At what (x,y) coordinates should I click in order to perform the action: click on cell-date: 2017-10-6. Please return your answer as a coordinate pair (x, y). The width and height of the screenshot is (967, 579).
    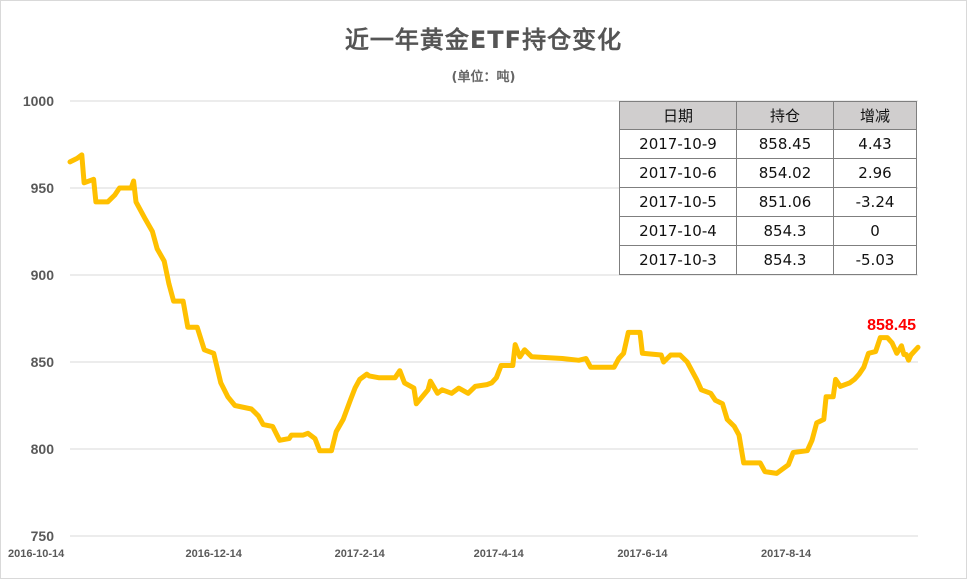
    Looking at the image, I should click on (678, 173).